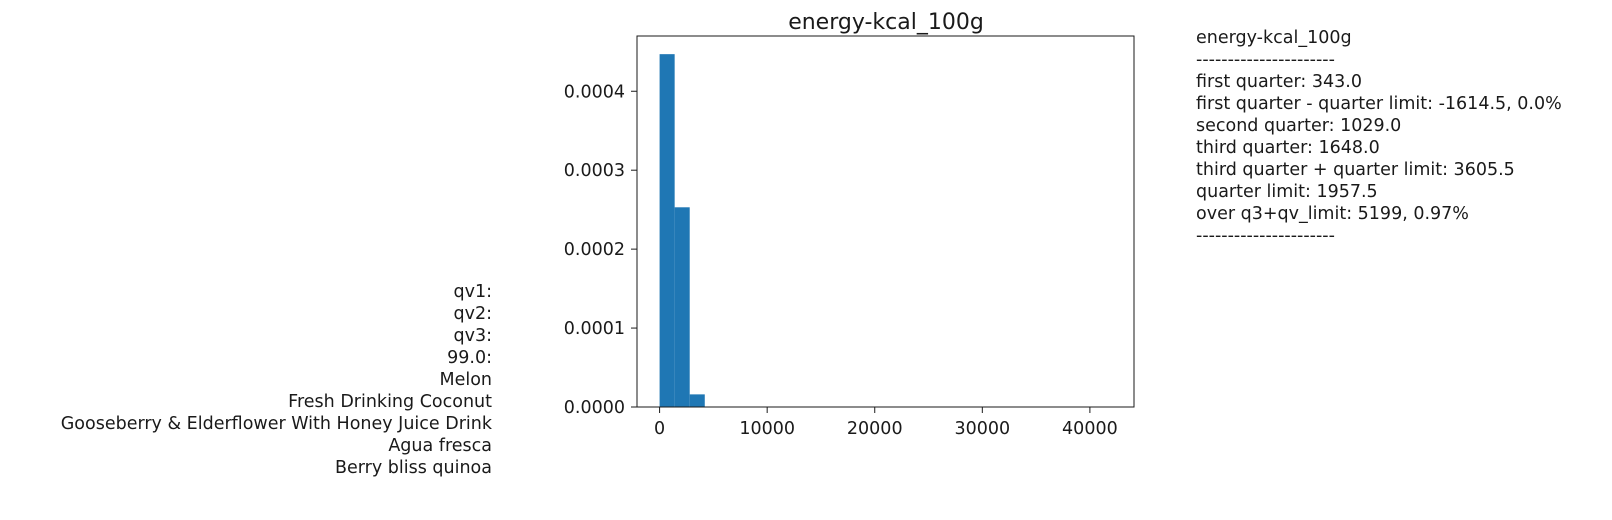 This screenshot has width=1612, height=520. I want to click on y-tick-label: 0.0002, so click(594, 250).